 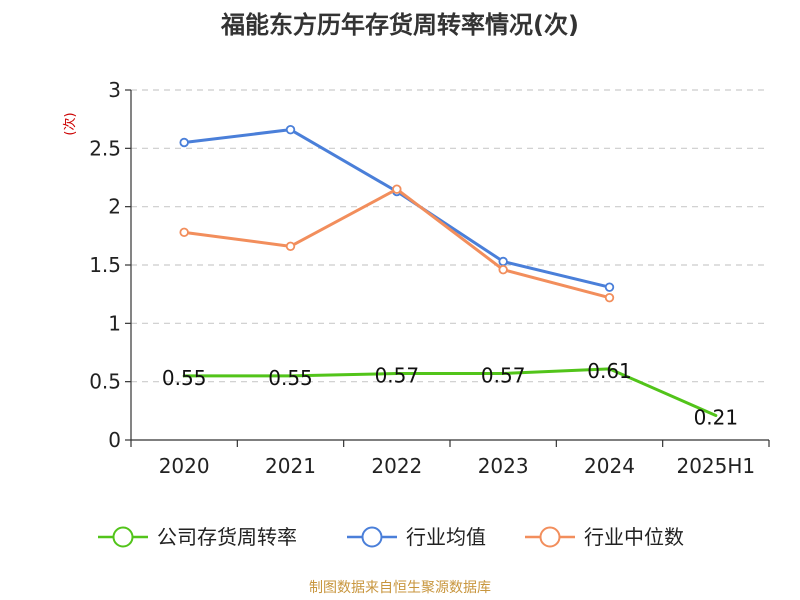 I want to click on legend-label: 行业中位数, so click(x=634, y=537).